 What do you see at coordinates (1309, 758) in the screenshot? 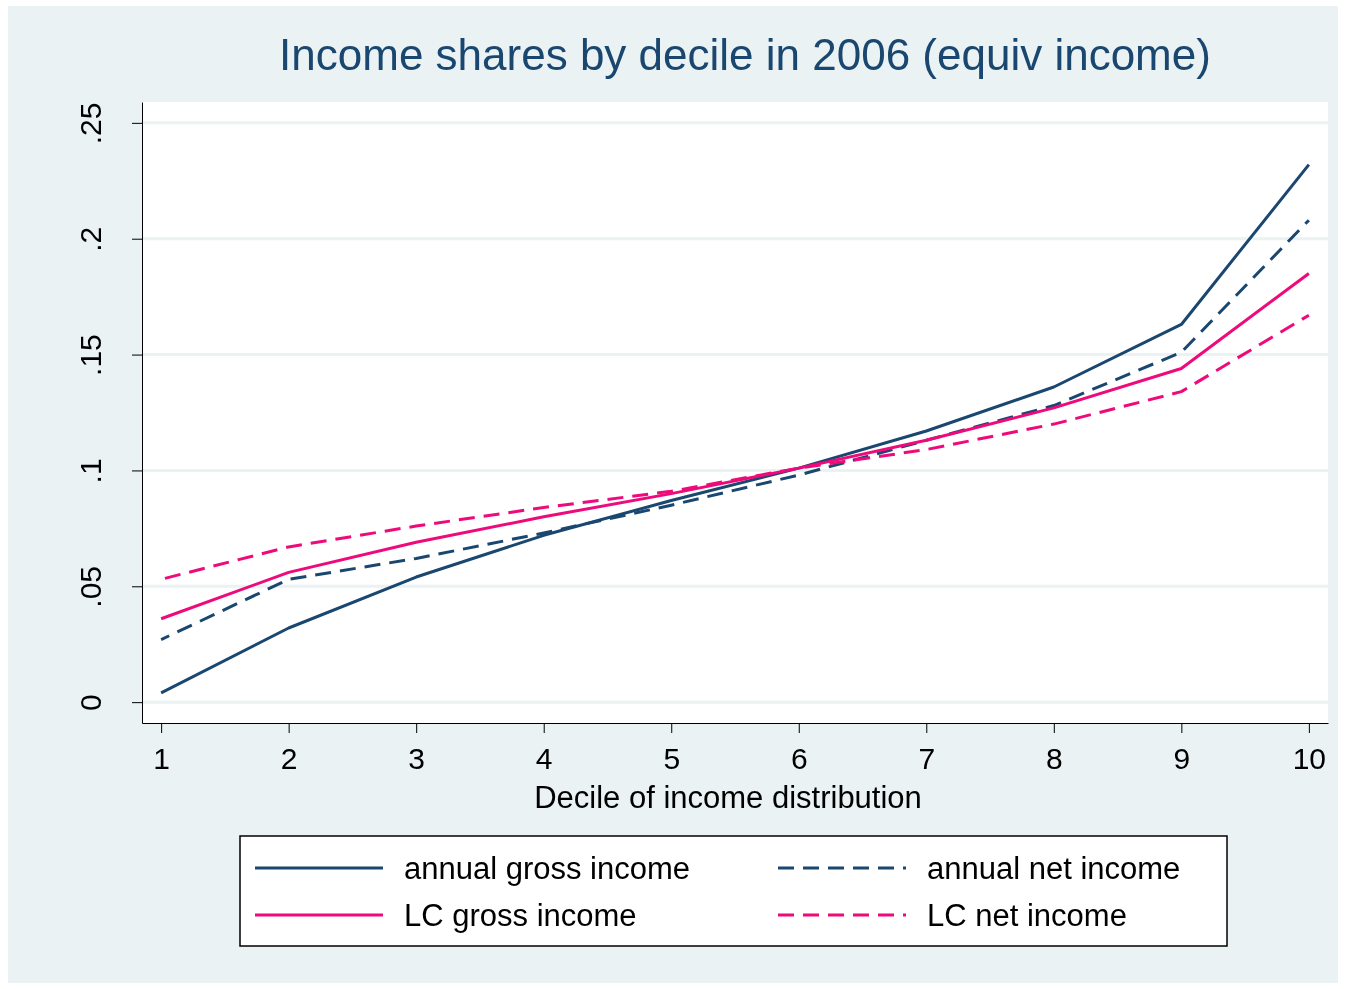
I see `x-tick-label: 10` at bounding box center [1309, 758].